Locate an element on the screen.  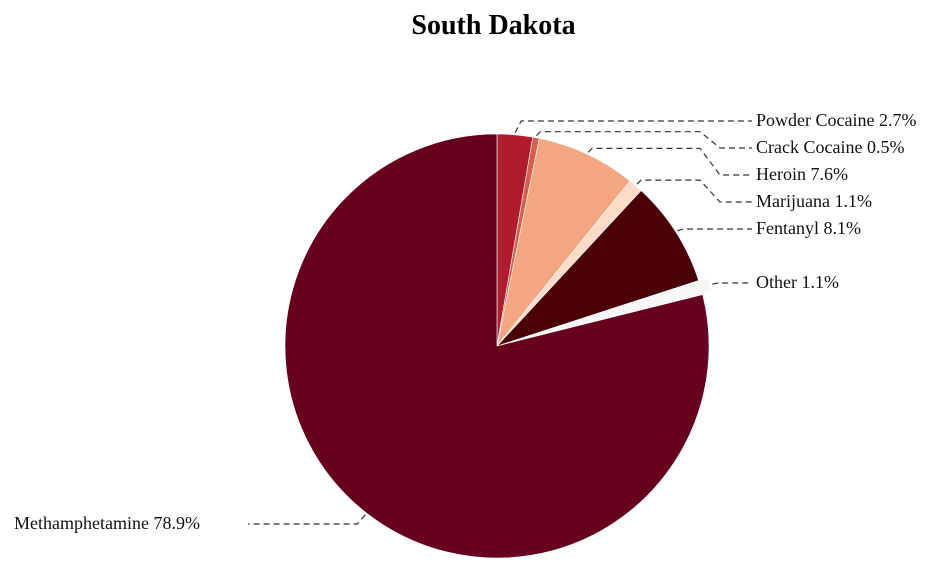
leader-line-heroin is located at coordinates (669, 161).